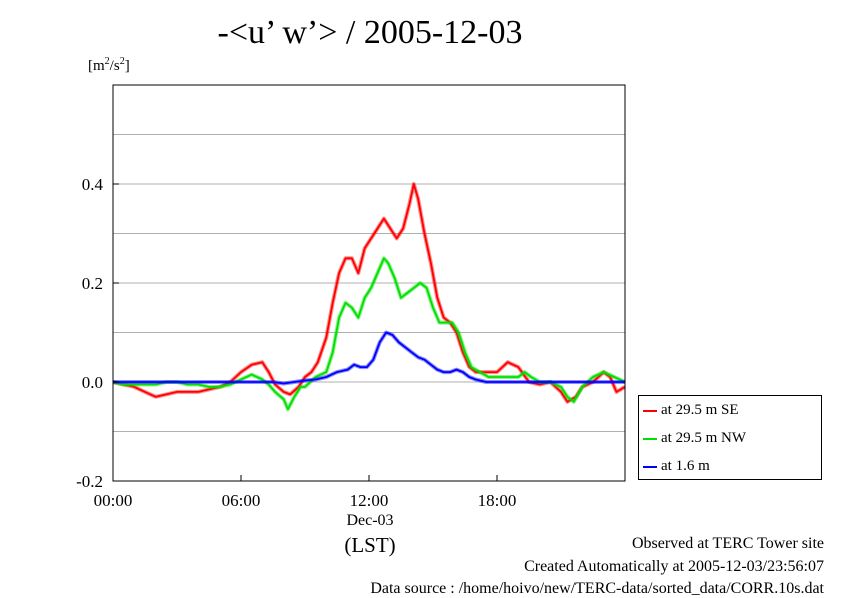 Image resolution: width=842 pixels, height=598 pixels. What do you see at coordinates (370, 545) in the screenshot?
I see `x-axis-unit-label: (LST)` at bounding box center [370, 545].